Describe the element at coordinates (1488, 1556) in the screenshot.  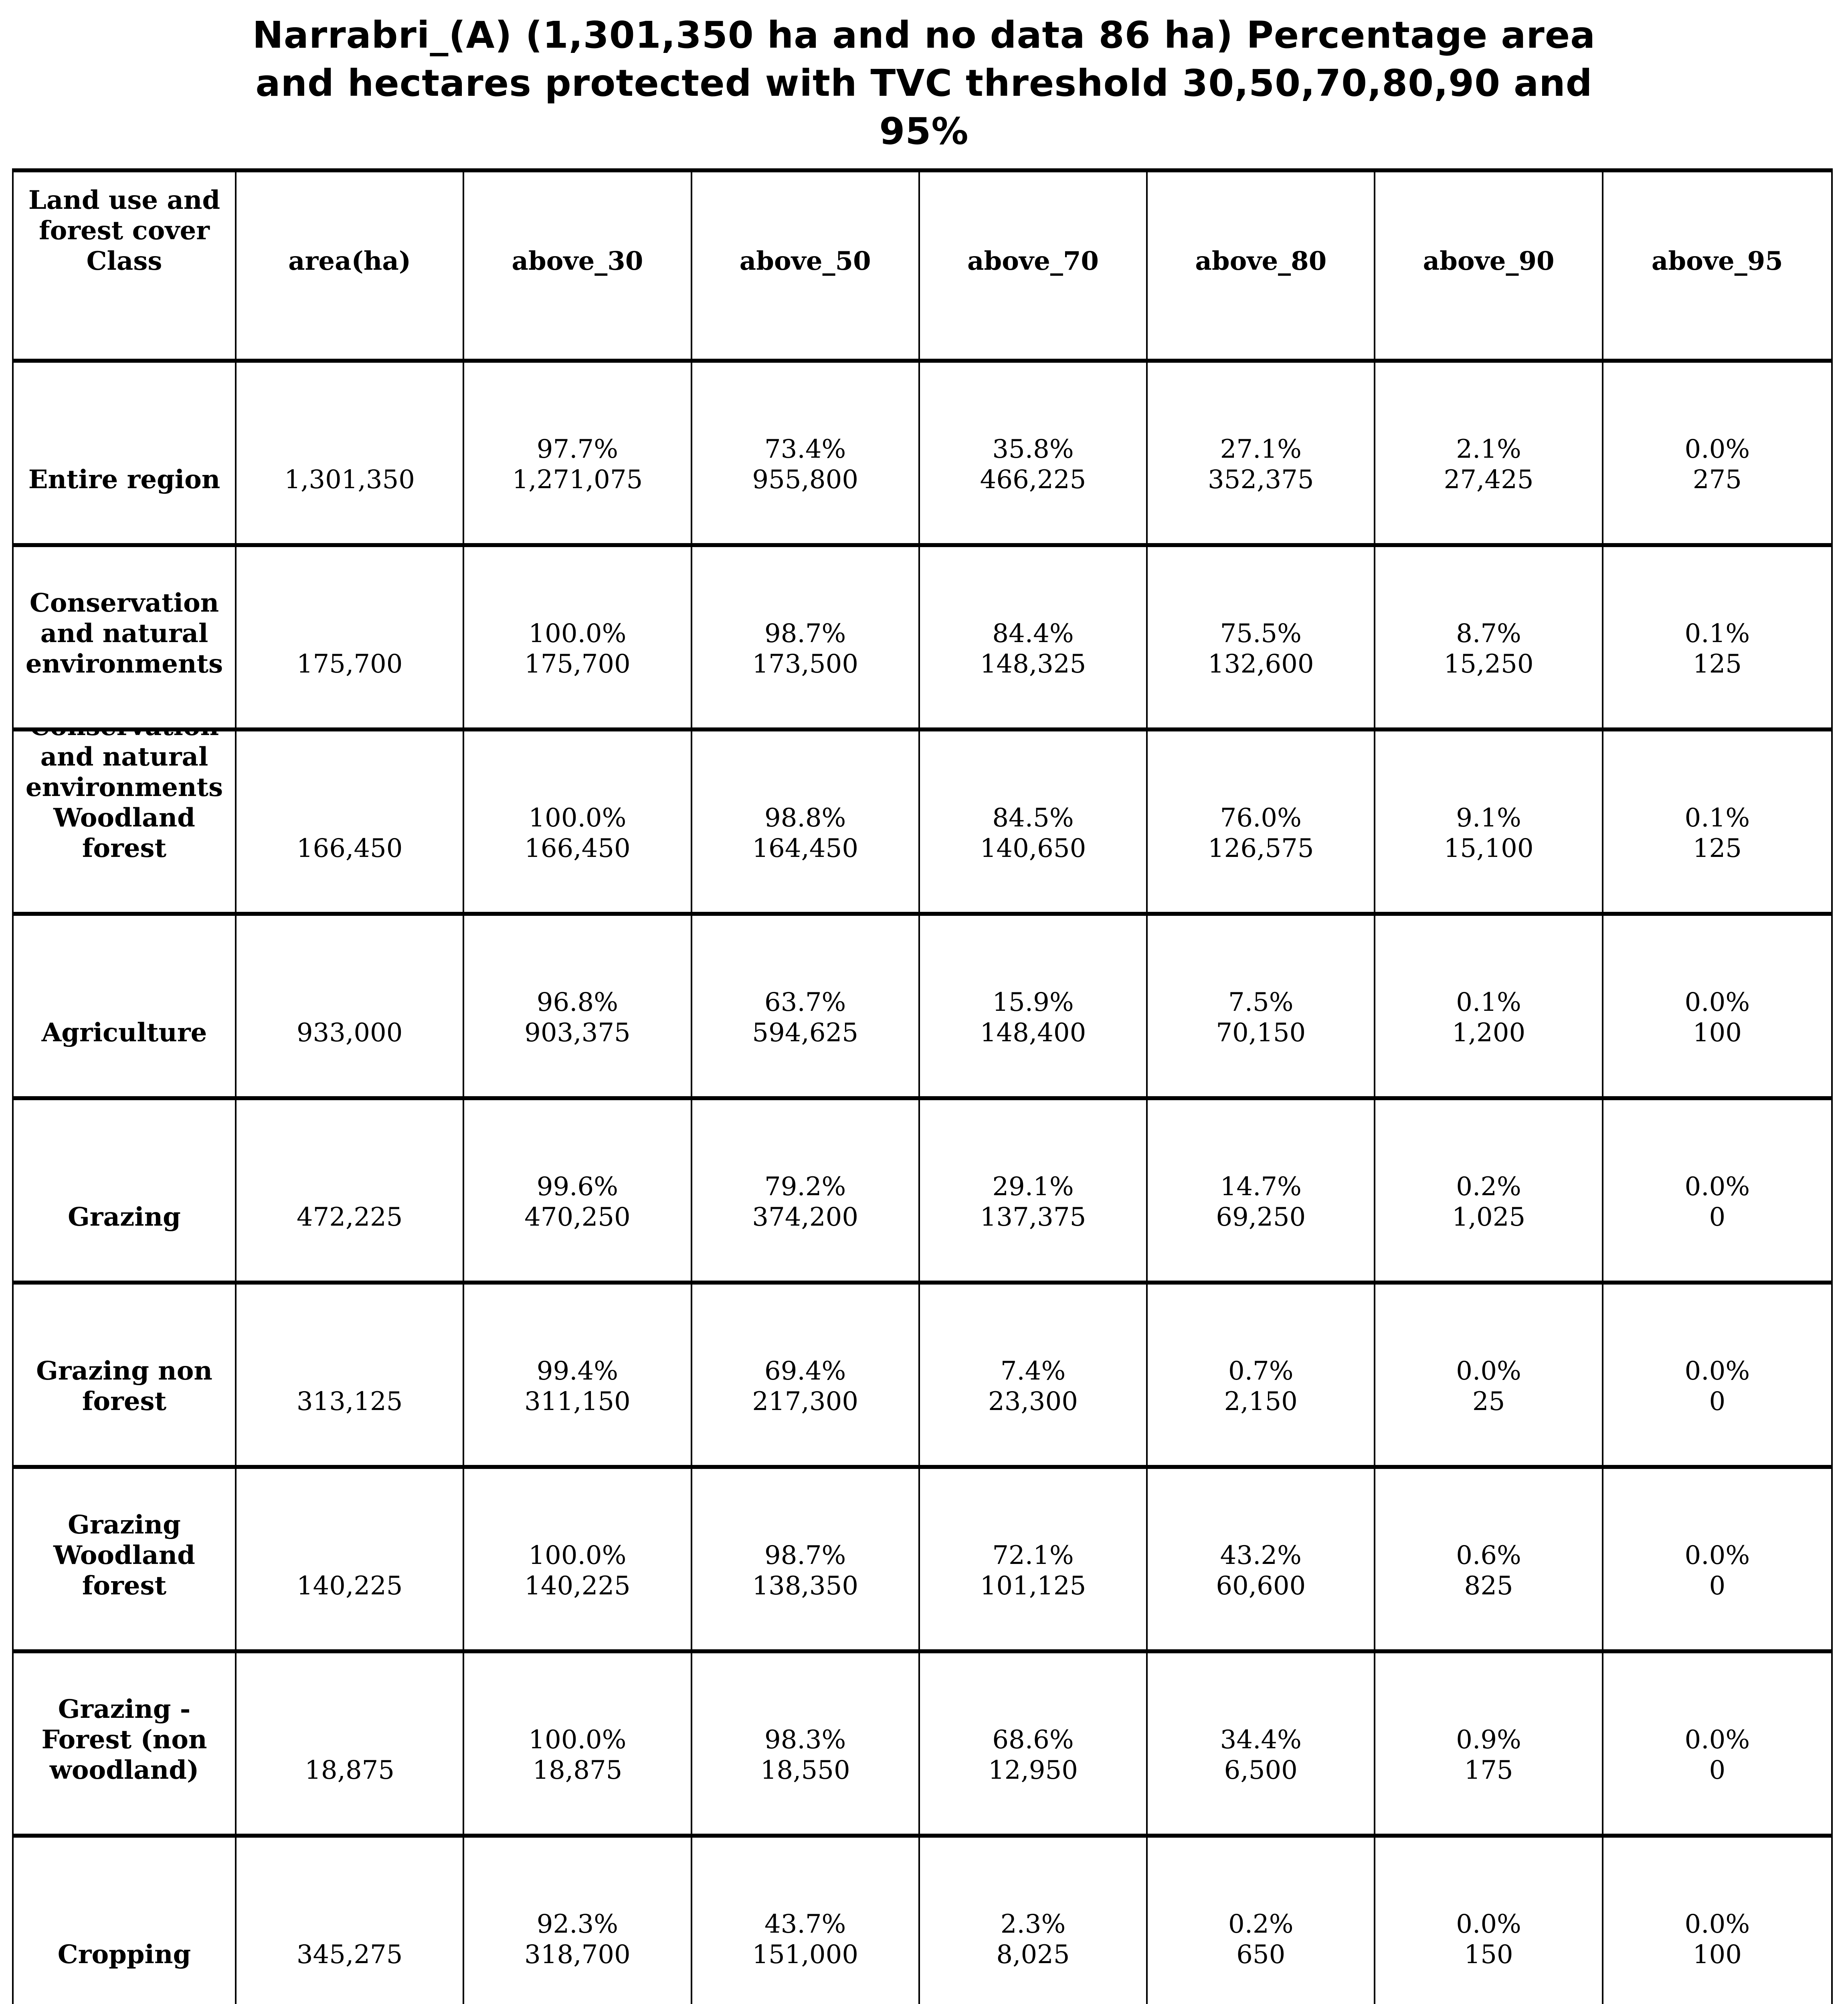
I see `percent-value: 0.6%` at that location.